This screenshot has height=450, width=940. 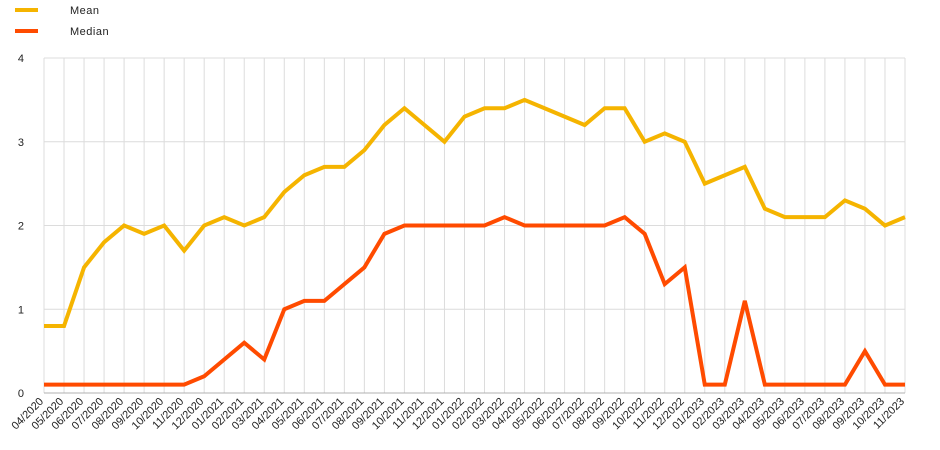 What do you see at coordinates (89, 32) in the screenshot?
I see `legend-label-median: Median` at bounding box center [89, 32].